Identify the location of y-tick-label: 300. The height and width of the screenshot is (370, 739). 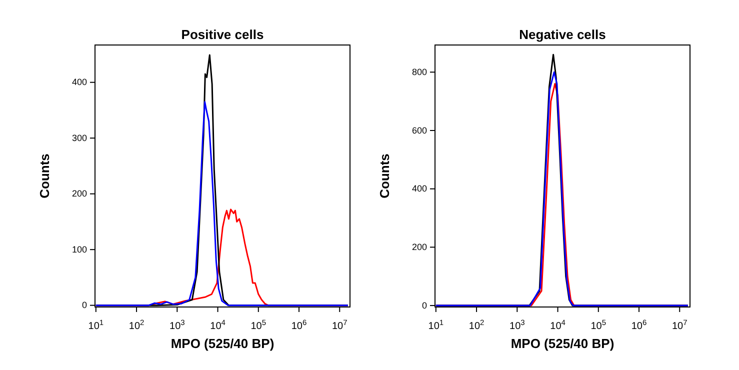
(79, 137).